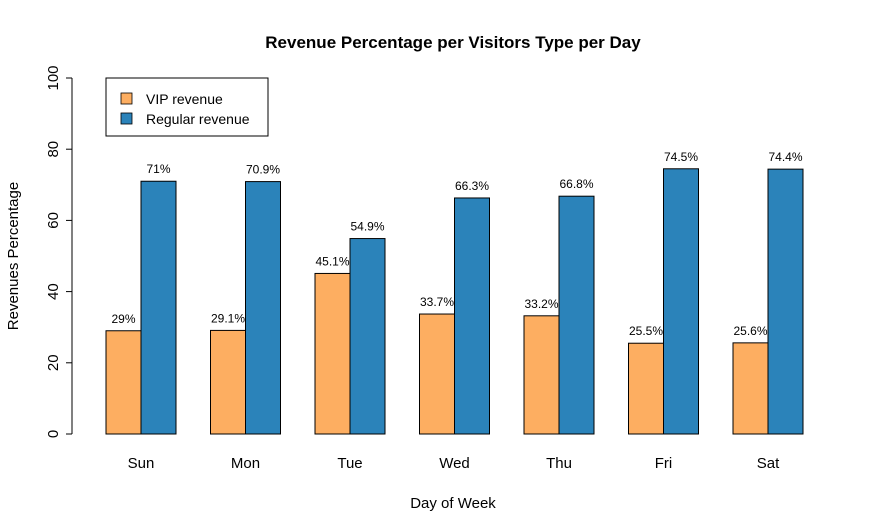 Image resolution: width=870 pixels, height=532 pixels. Describe the element at coordinates (228, 318) in the screenshot. I see `data-label-vip-mon: 29.1%` at that location.